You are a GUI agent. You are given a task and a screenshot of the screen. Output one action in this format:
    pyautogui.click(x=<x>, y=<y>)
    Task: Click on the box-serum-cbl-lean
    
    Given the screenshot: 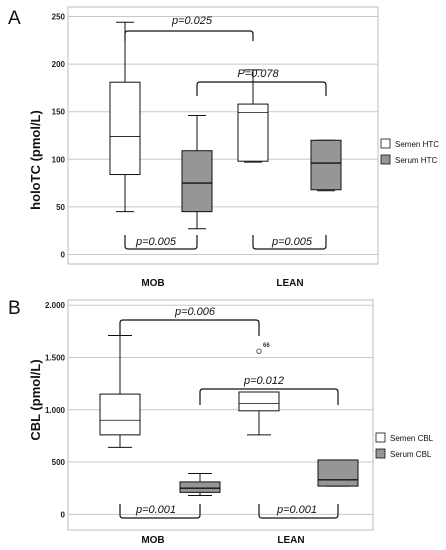 What is the action you would take?
    pyautogui.click(x=338, y=473)
    